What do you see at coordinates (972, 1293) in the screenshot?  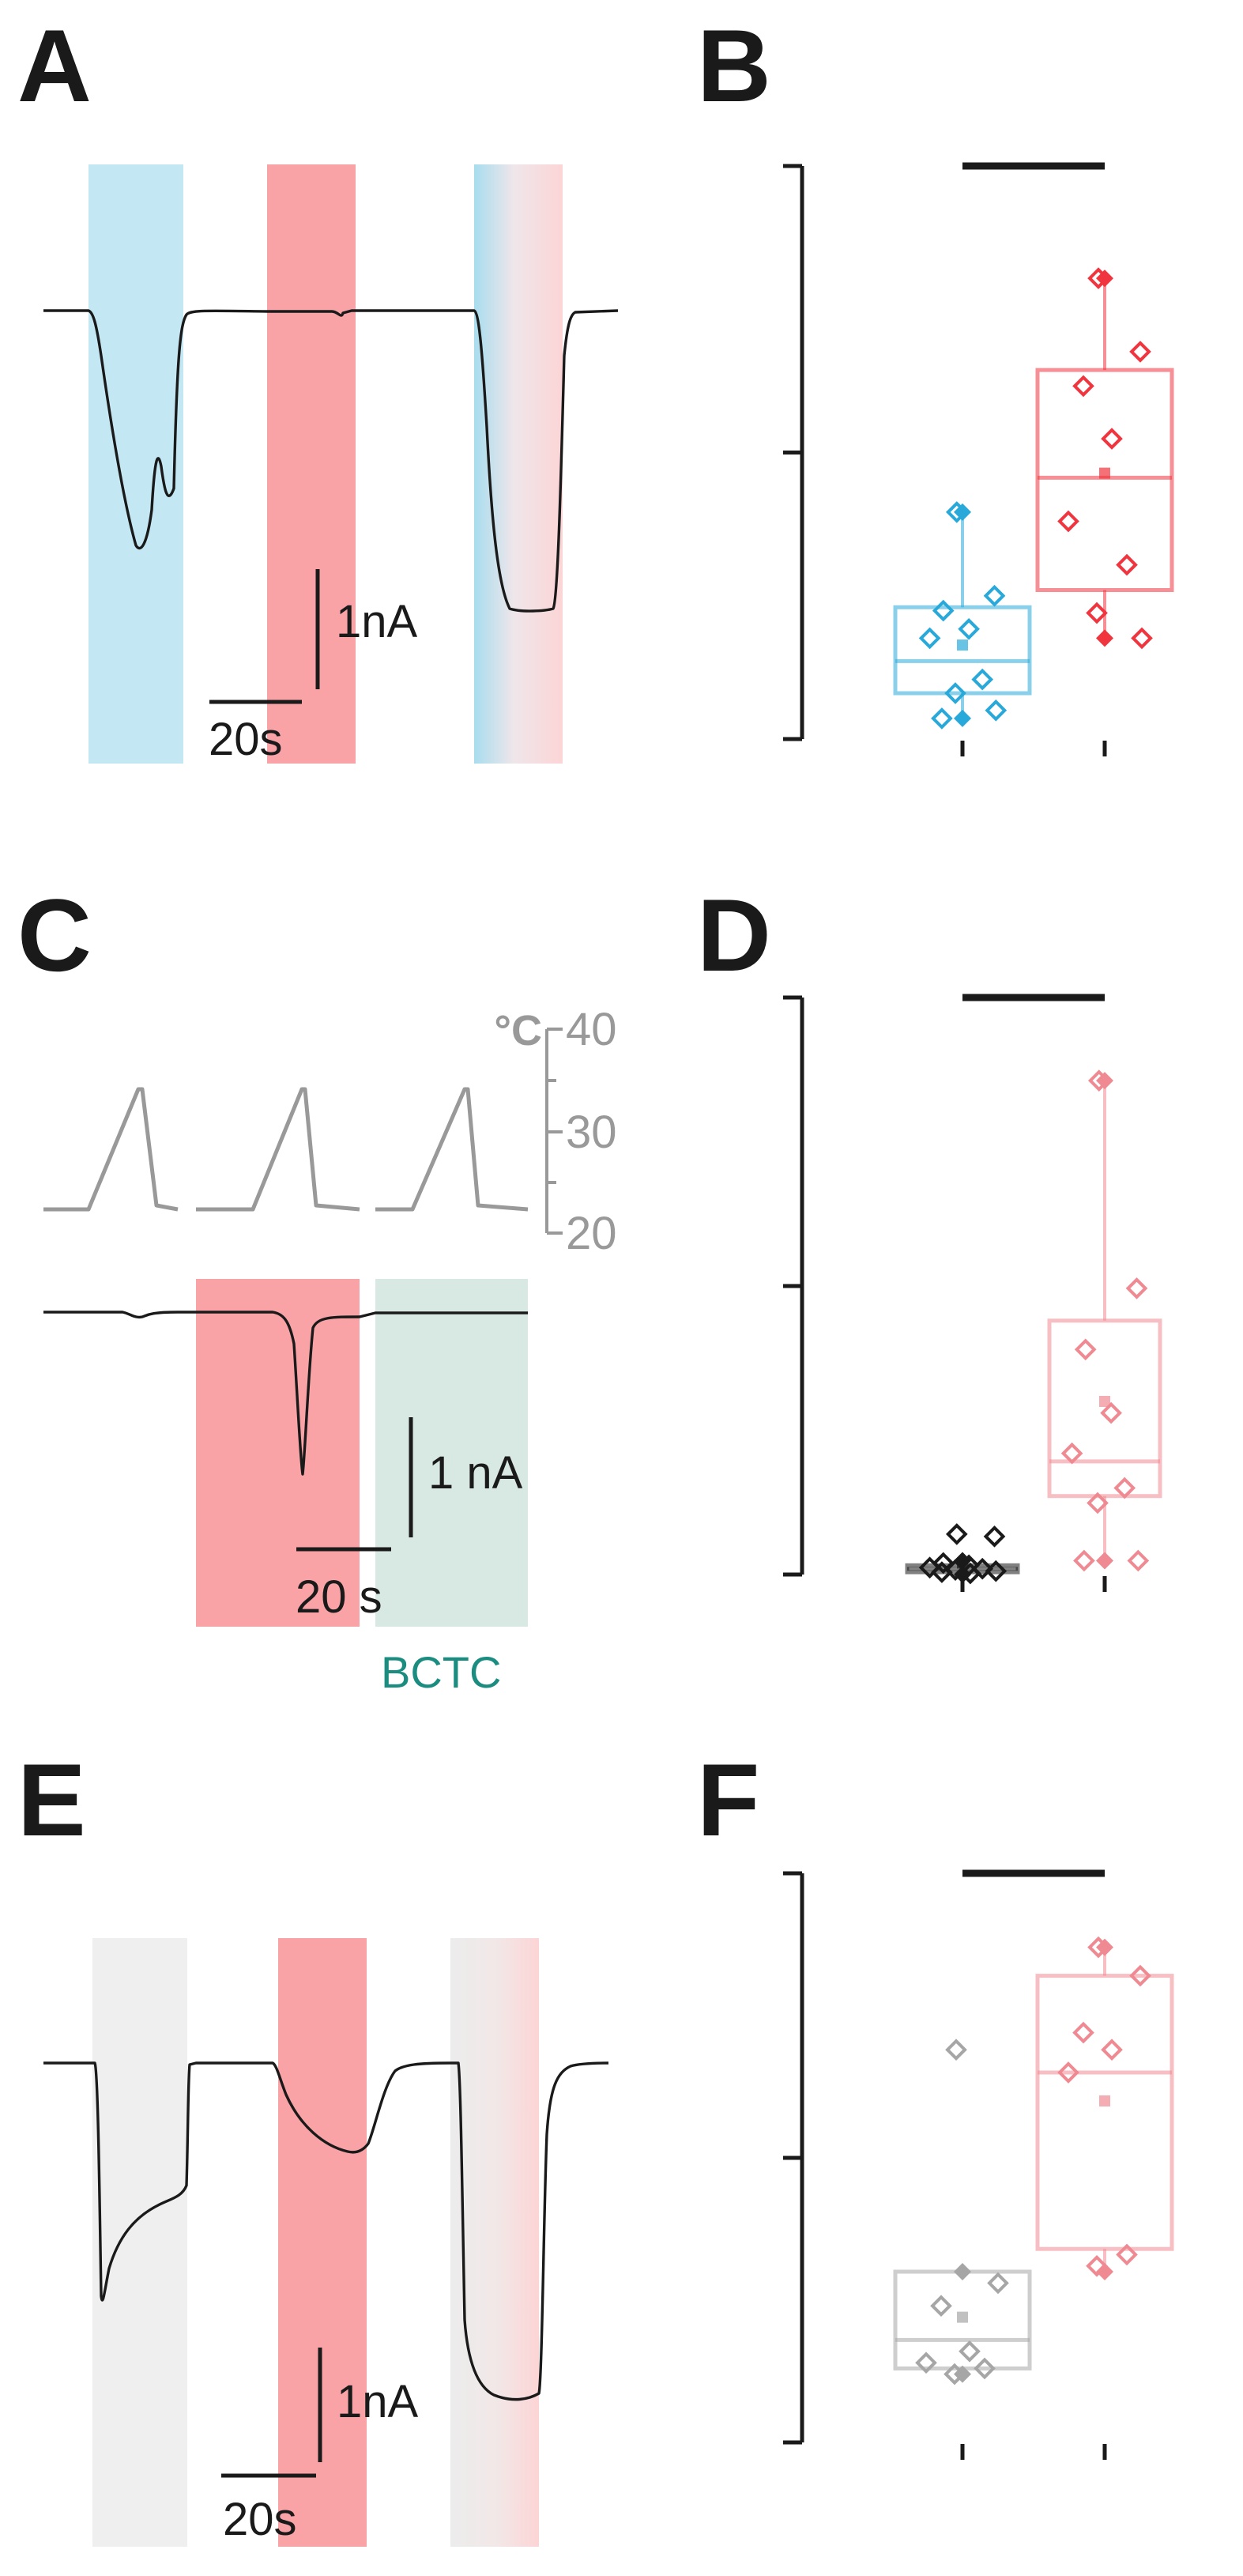 I see `box-chart-d` at bounding box center [972, 1293].